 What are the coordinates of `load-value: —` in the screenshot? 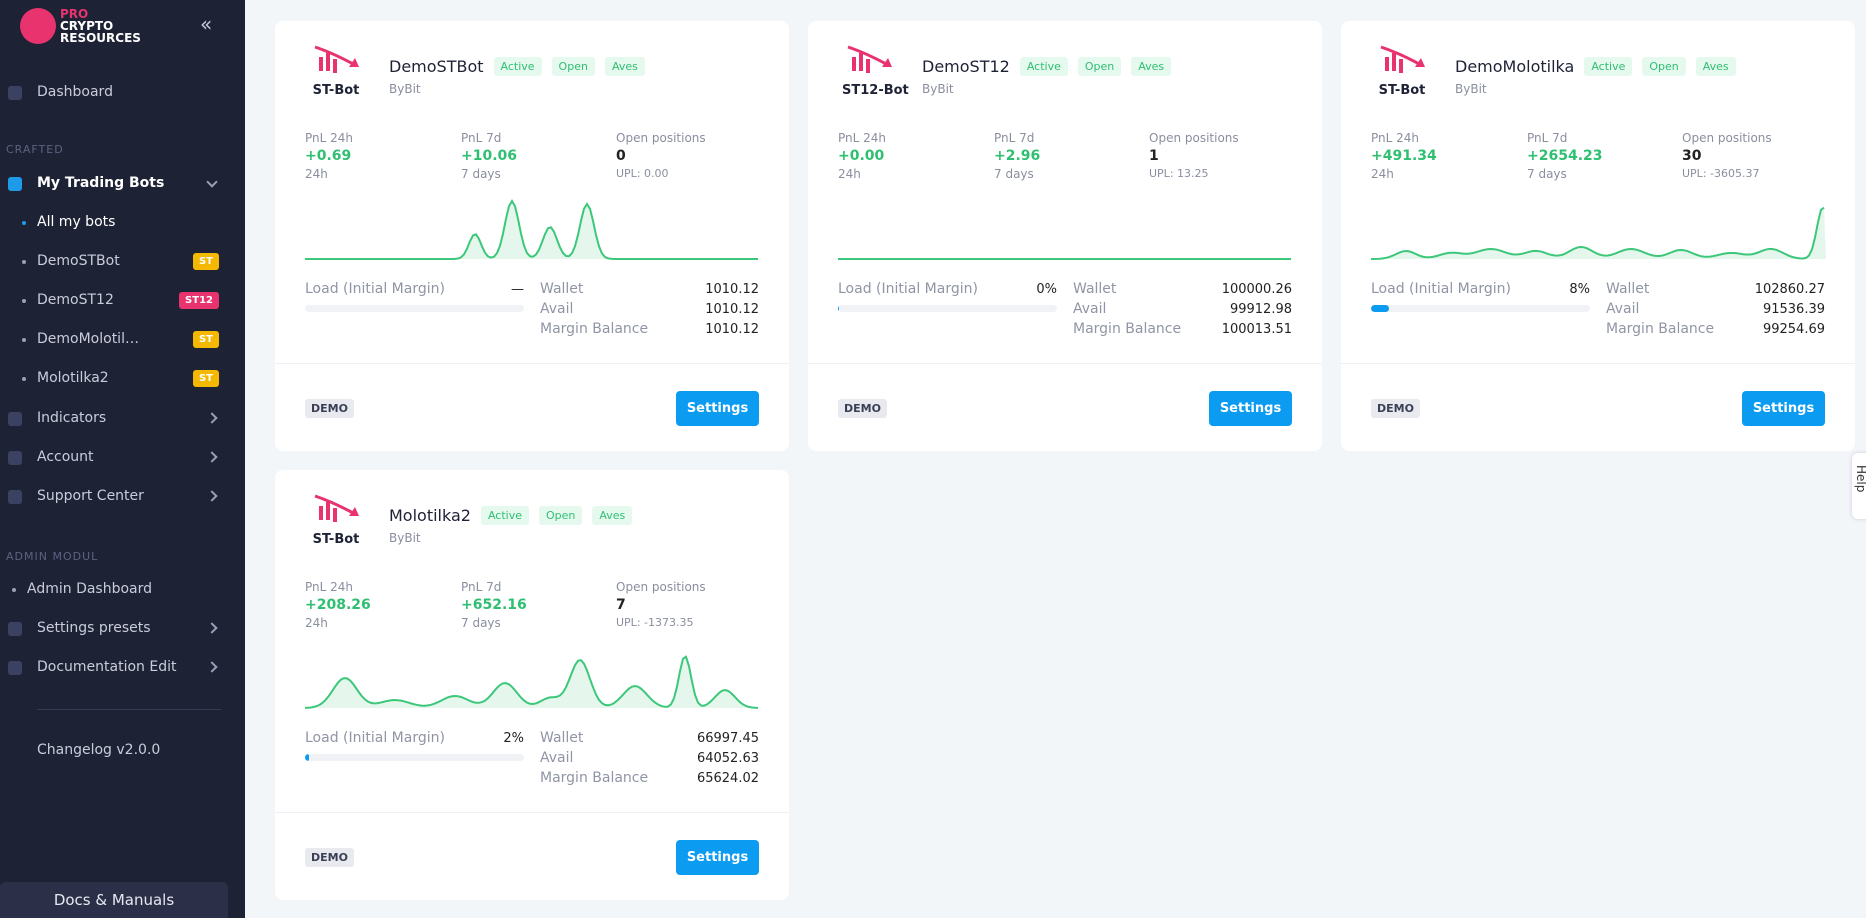 It's located at (517, 289).